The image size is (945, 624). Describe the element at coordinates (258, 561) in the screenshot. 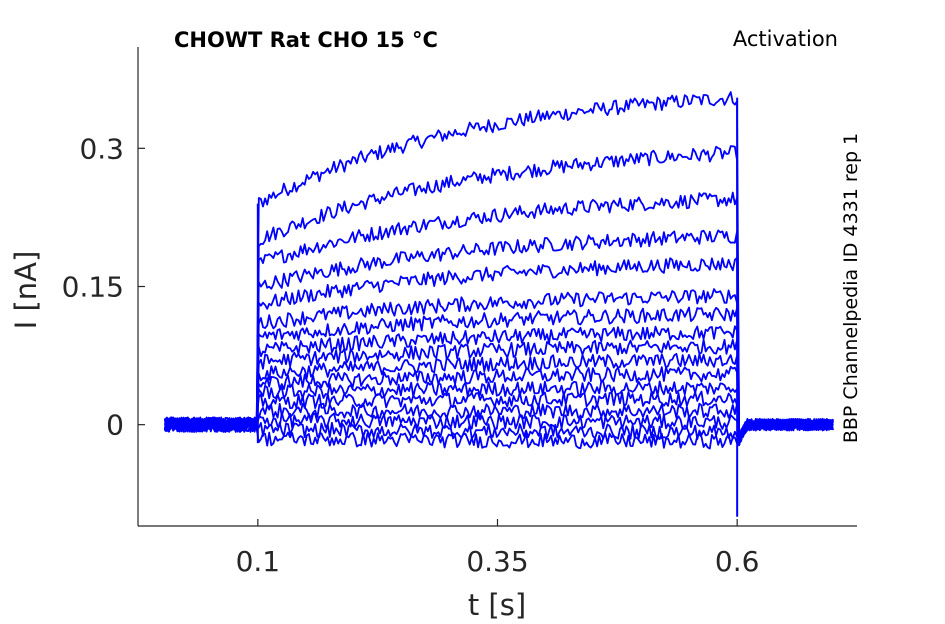

I see `x-tick-label: 0.1` at that location.